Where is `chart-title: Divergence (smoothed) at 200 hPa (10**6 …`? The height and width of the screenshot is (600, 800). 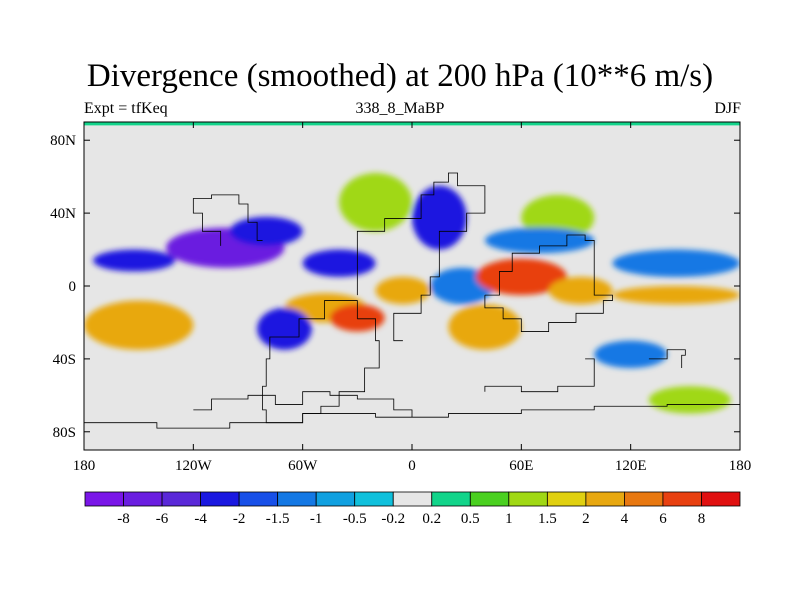
chart-title: Divergence (smoothed) at 200 hPa (10**6 … is located at coordinates (400, 76).